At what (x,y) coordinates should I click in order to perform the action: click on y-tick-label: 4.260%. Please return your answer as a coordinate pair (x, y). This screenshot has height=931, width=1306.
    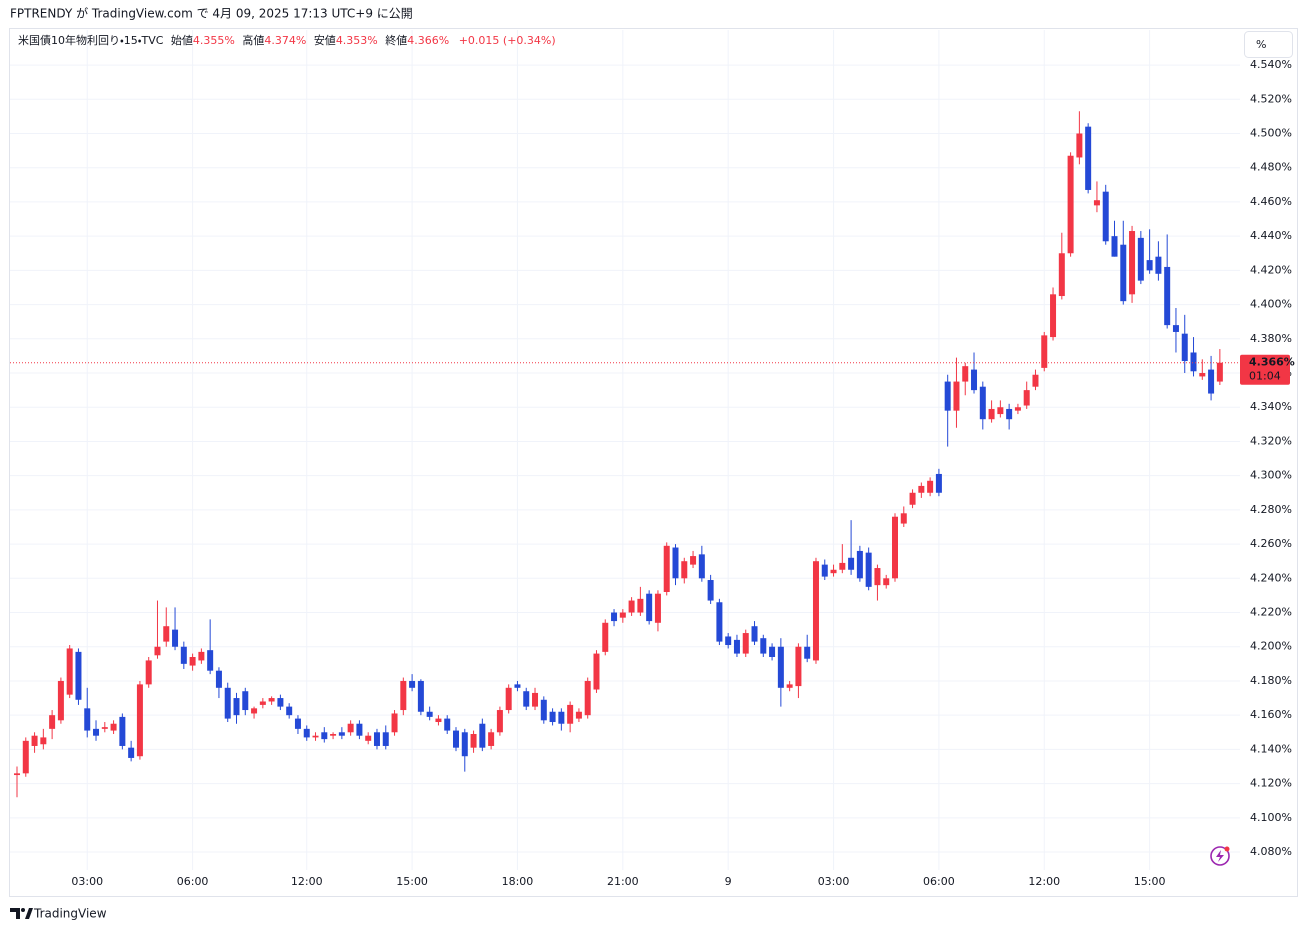
    Looking at the image, I should click on (1271, 543).